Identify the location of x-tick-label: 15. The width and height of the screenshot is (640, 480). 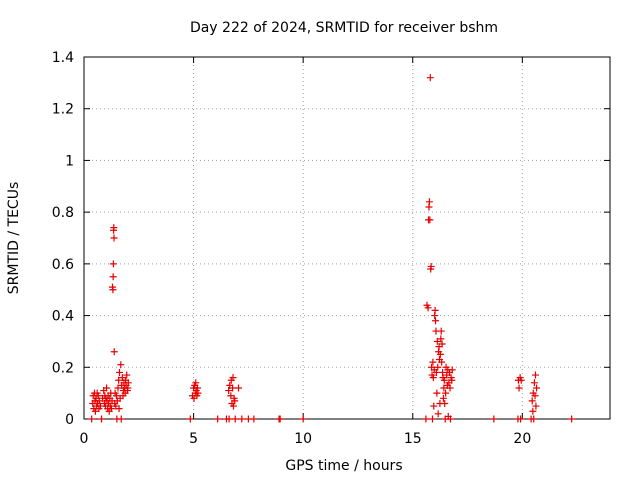
(413, 439).